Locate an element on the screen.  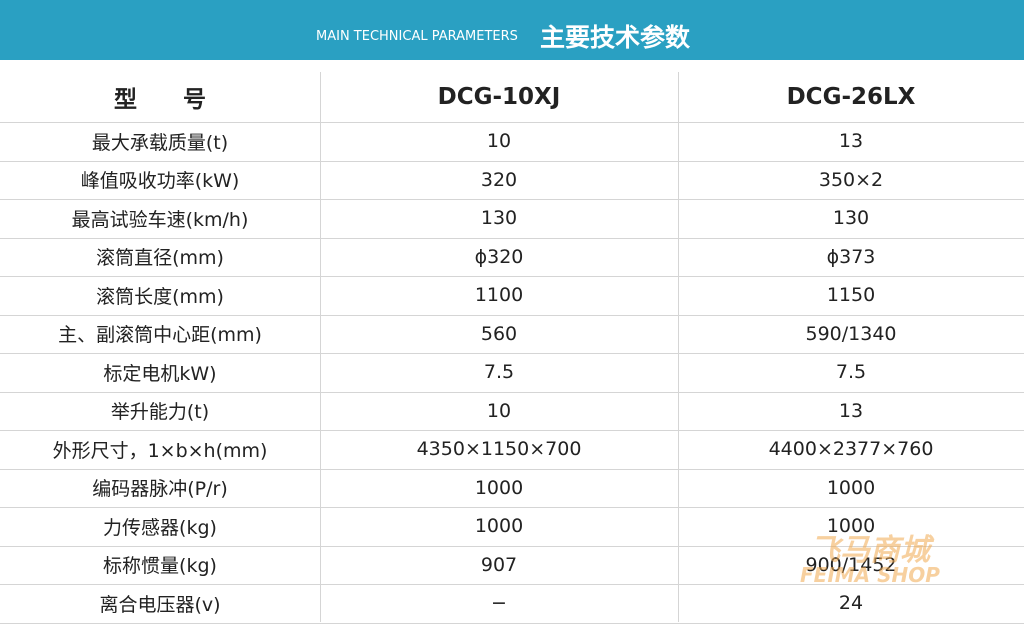
table-cell: 峰值吸收功率(kW) is located at coordinates (160, 181).